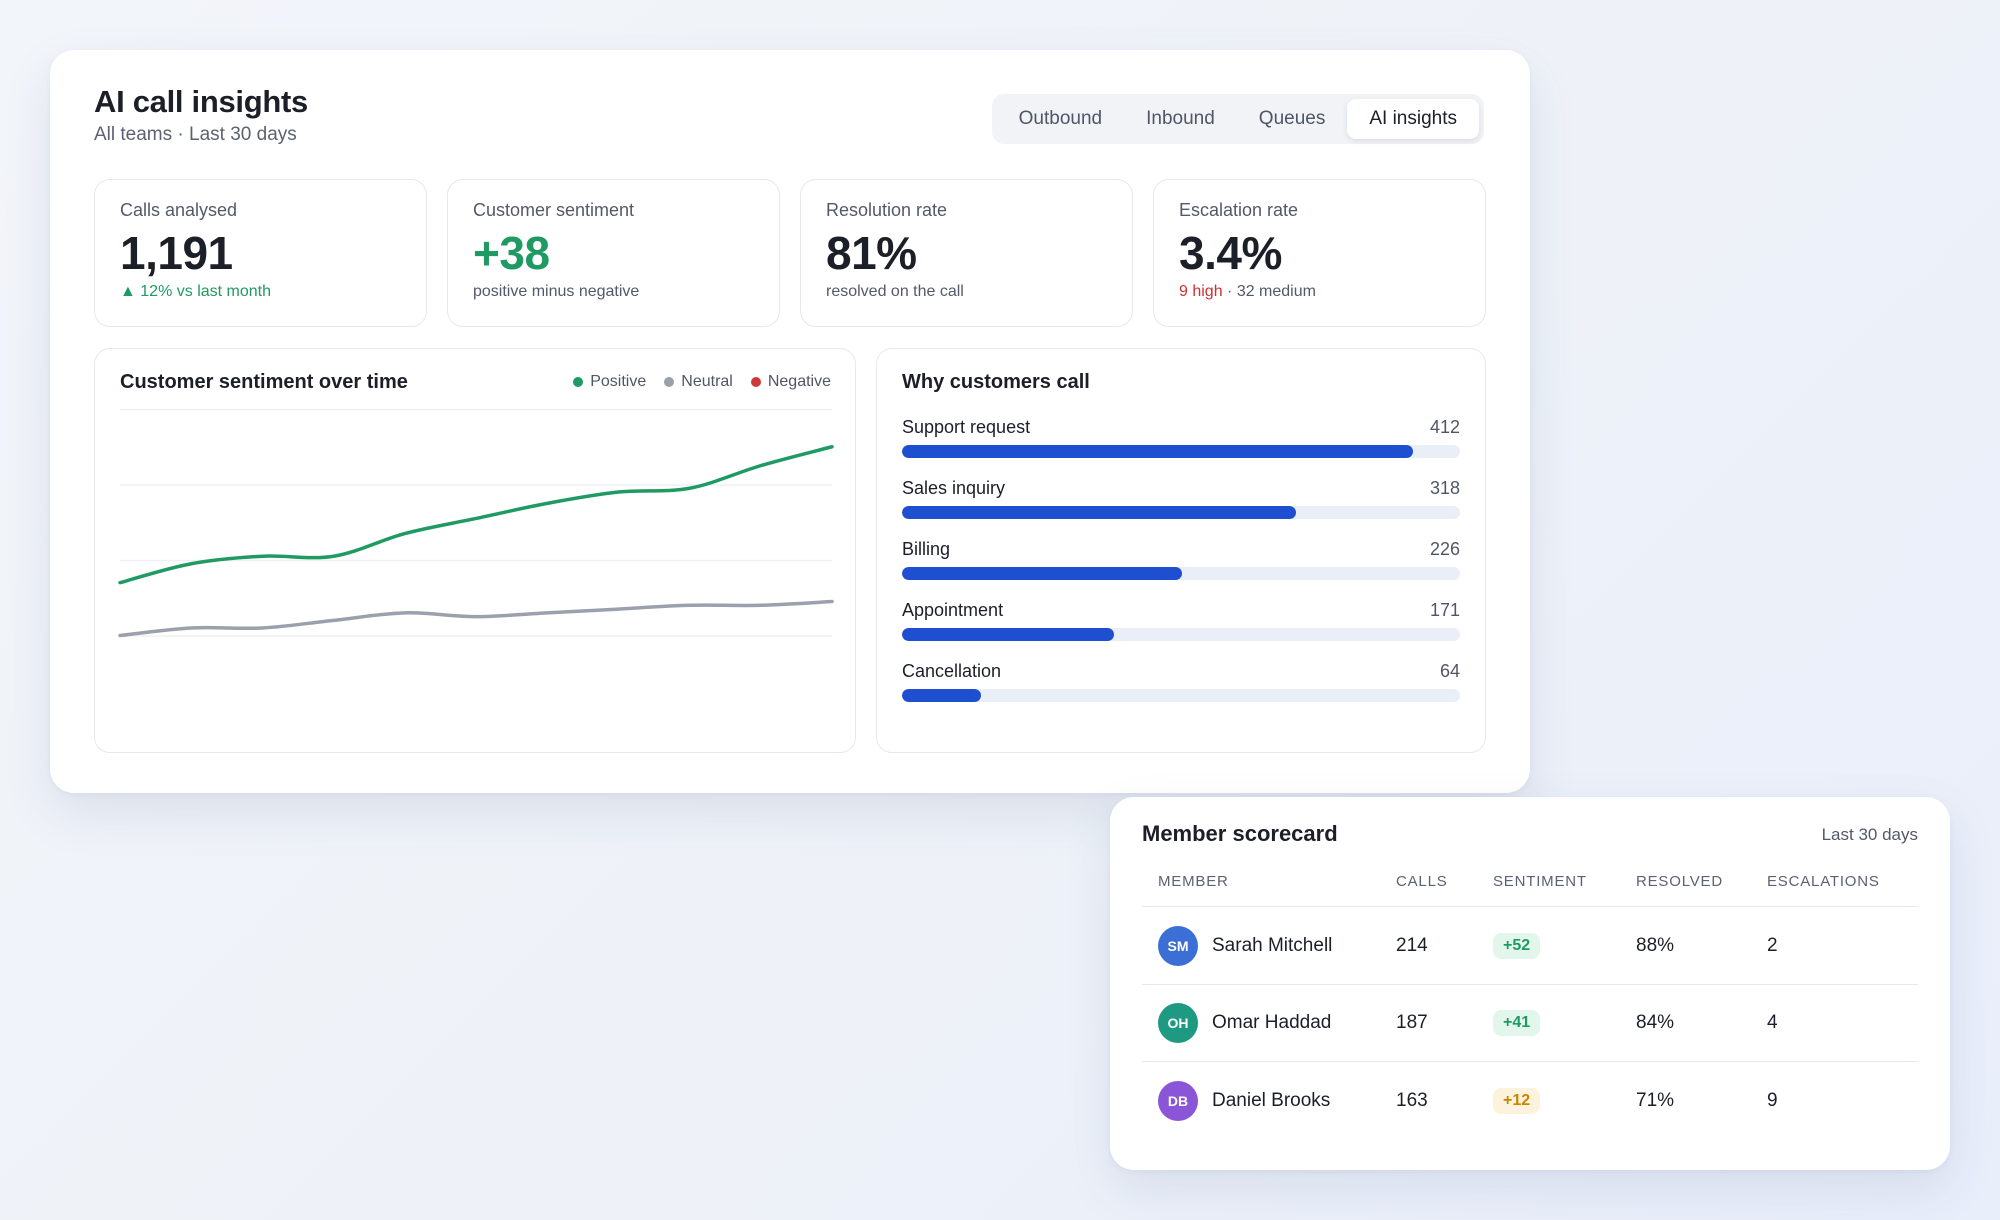 This screenshot has width=2000, height=1220. Describe the element at coordinates (1269, 291) in the screenshot. I see `escalation-medium: · 32 medium` at that location.